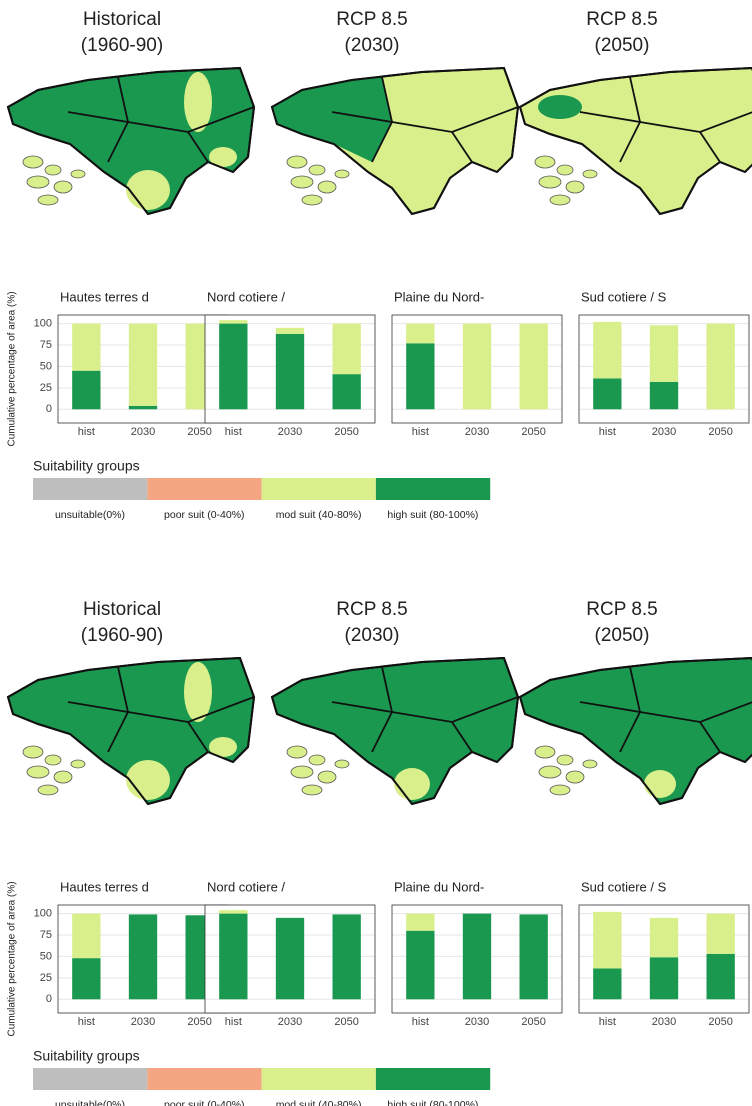 This screenshot has height=1106, width=752. What do you see at coordinates (439, 886) in the screenshot?
I see `facet-title: Plaine du Nord-` at bounding box center [439, 886].